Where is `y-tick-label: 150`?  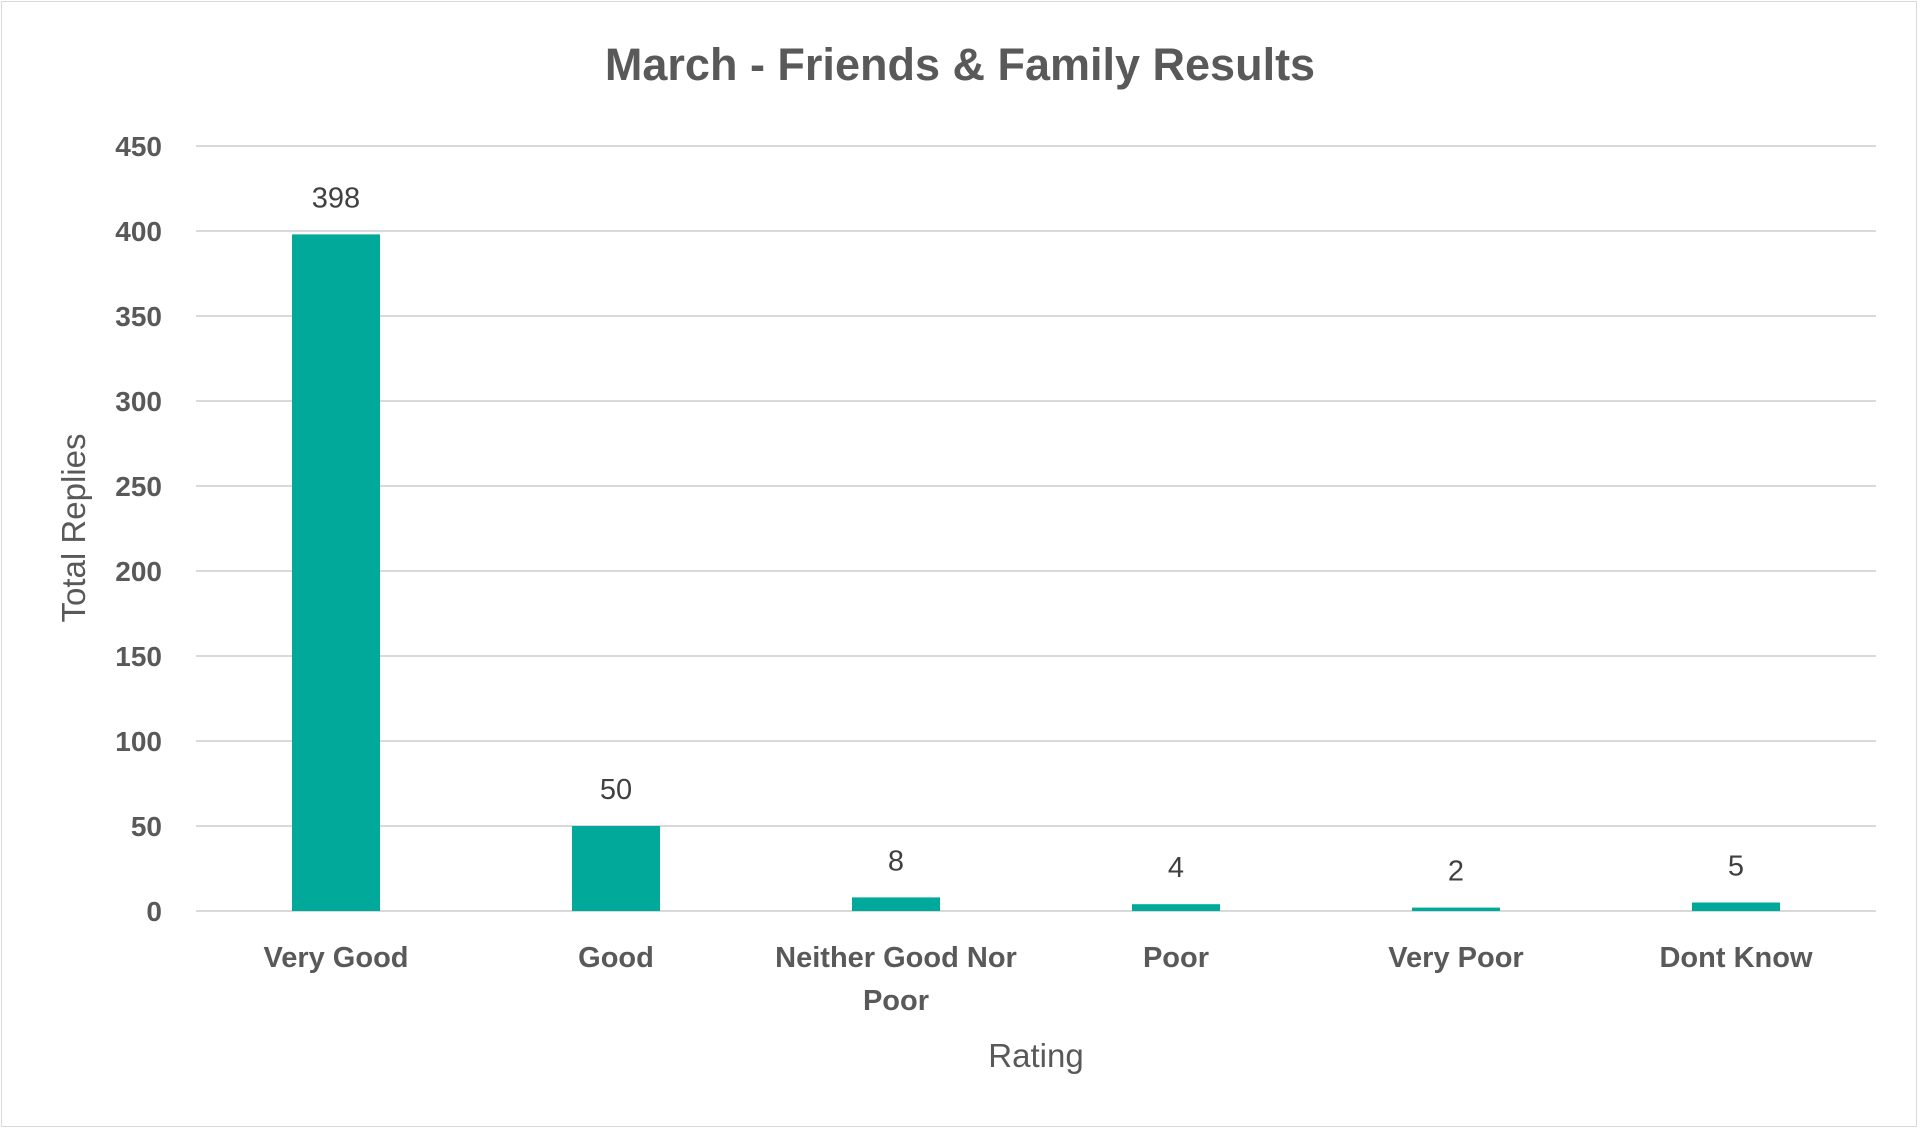 y-tick-label: 150 is located at coordinates (138, 656).